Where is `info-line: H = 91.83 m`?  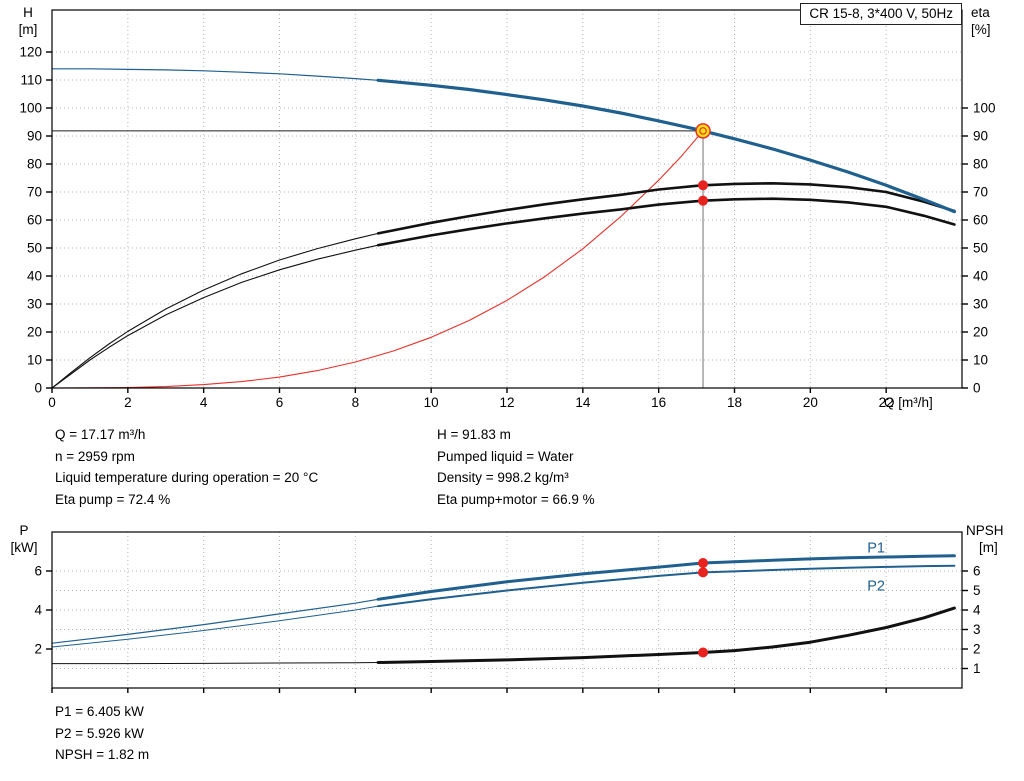
info-line: H = 91.83 m is located at coordinates (474, 434).